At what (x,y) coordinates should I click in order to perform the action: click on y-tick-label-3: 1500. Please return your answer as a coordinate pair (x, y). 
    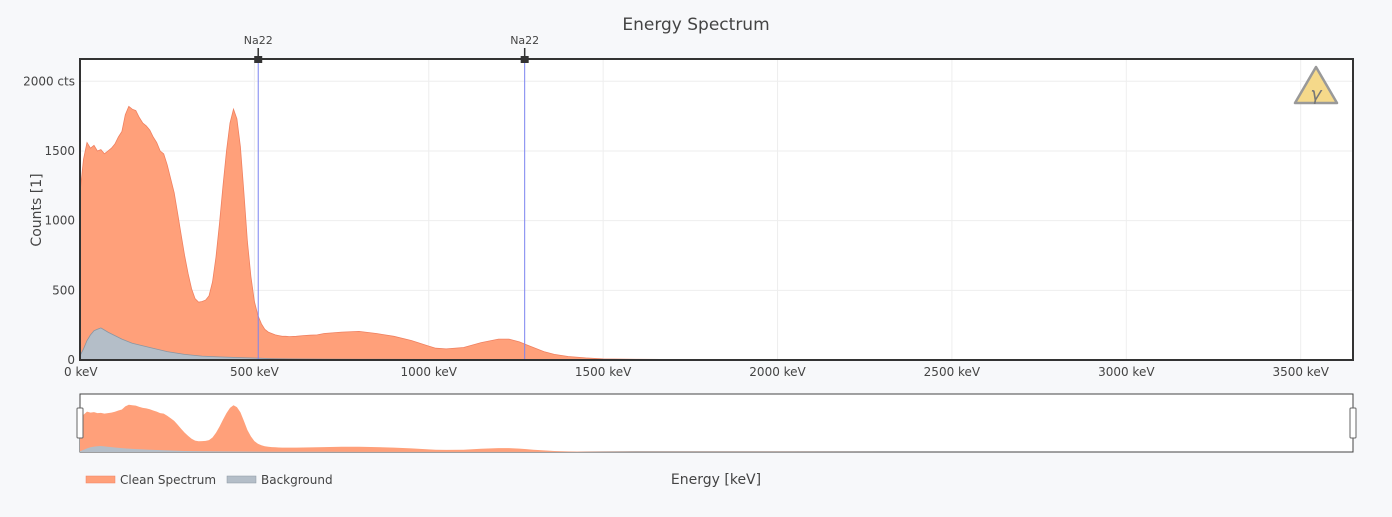
    Looking at the image, I should click on (59, 151).